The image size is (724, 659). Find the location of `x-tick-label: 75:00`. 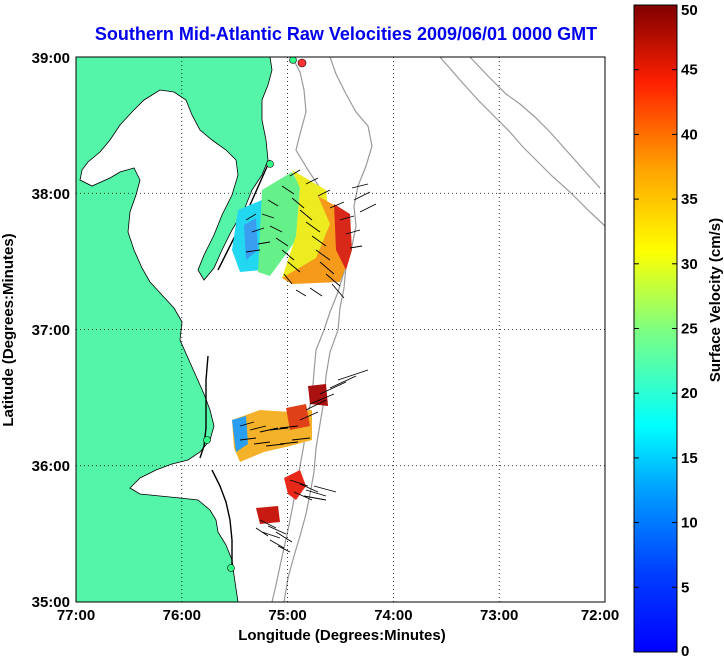

x-tick-label: 75:00 is located at coordinates (287, 615).